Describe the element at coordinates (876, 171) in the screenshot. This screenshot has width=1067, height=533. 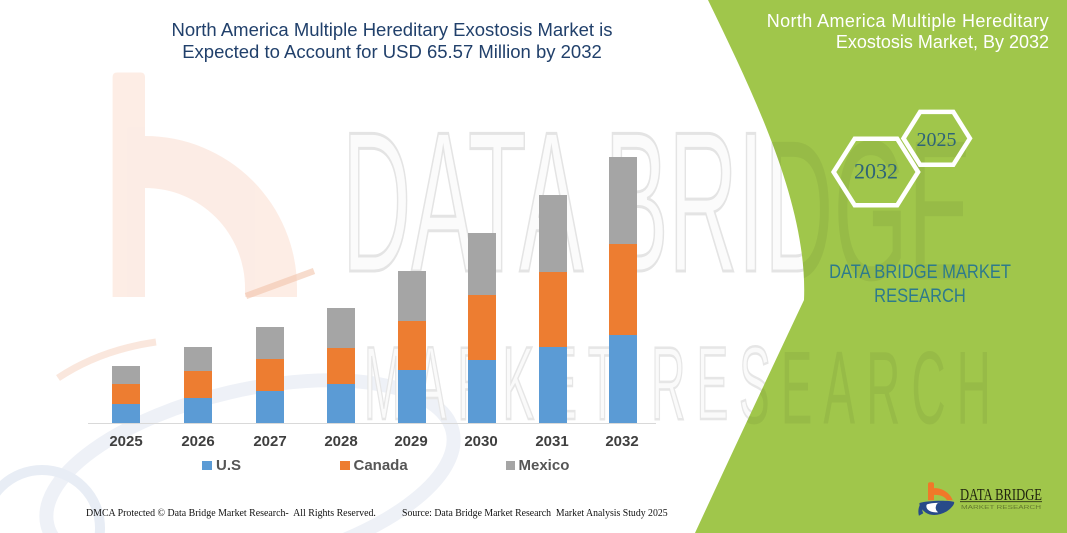
I see `svg-text: 2032` at that location.